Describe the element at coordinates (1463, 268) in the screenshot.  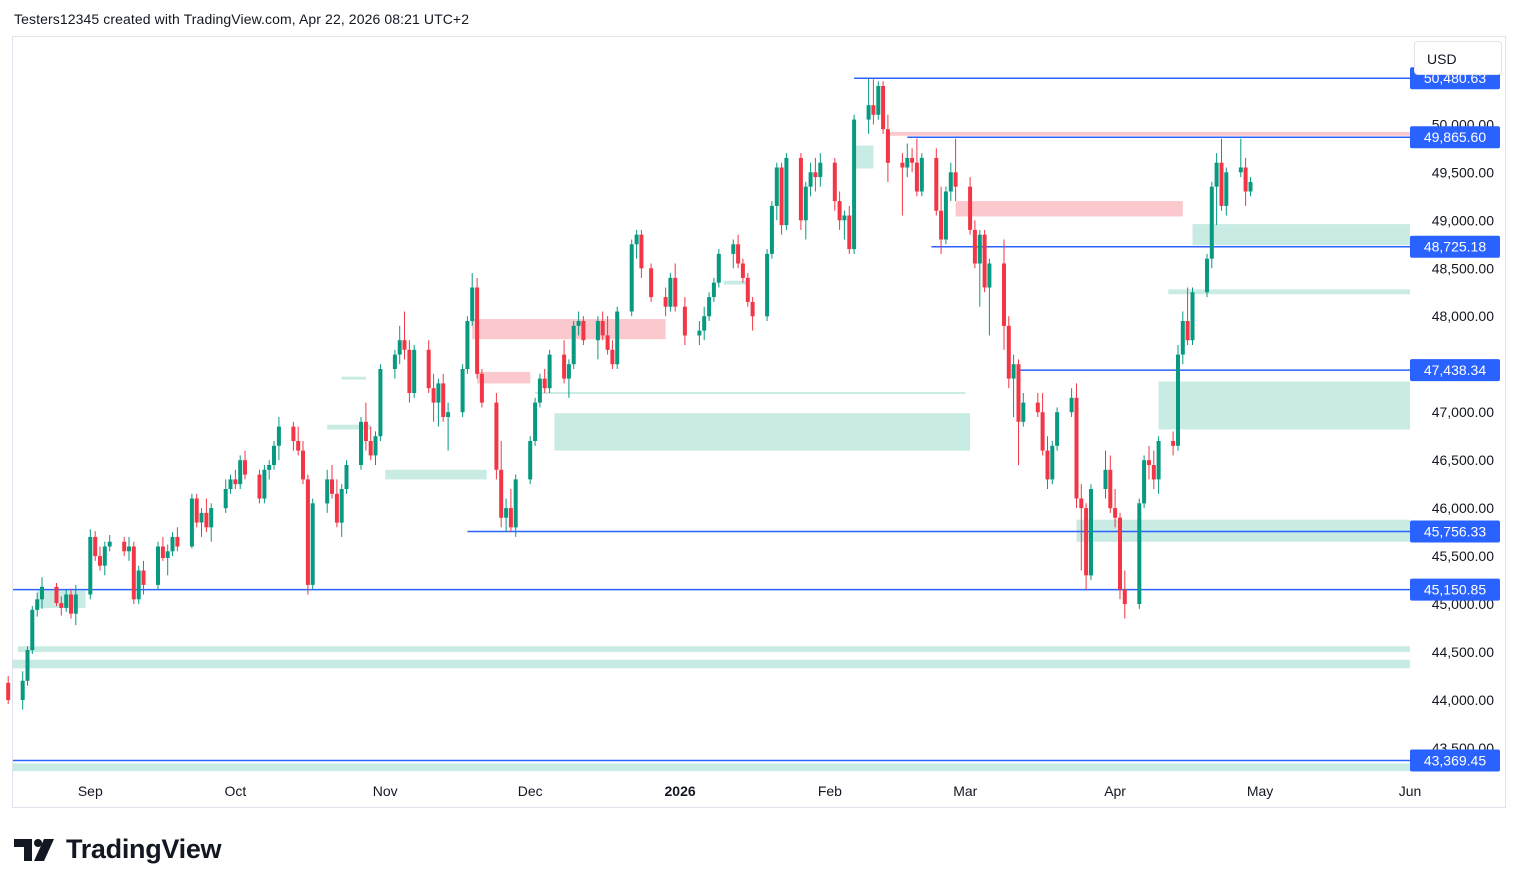
I see `y-tick-label-10: 48,500.00` at that location.